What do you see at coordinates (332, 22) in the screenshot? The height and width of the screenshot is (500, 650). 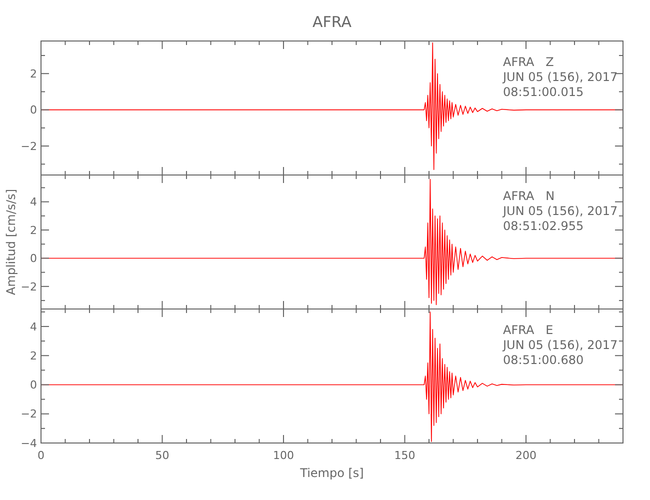 I see `chart-title: AFRA` at bounding box center [332, 22].